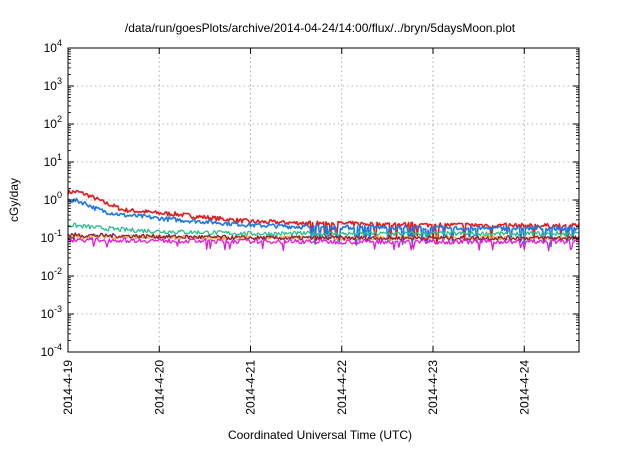 This screenshot has height=453, width=640. What do you see at coordinates (53, 198) in the screenshot?
I see `y-tick-label: 10⁰` at bounding box center [53, 198].